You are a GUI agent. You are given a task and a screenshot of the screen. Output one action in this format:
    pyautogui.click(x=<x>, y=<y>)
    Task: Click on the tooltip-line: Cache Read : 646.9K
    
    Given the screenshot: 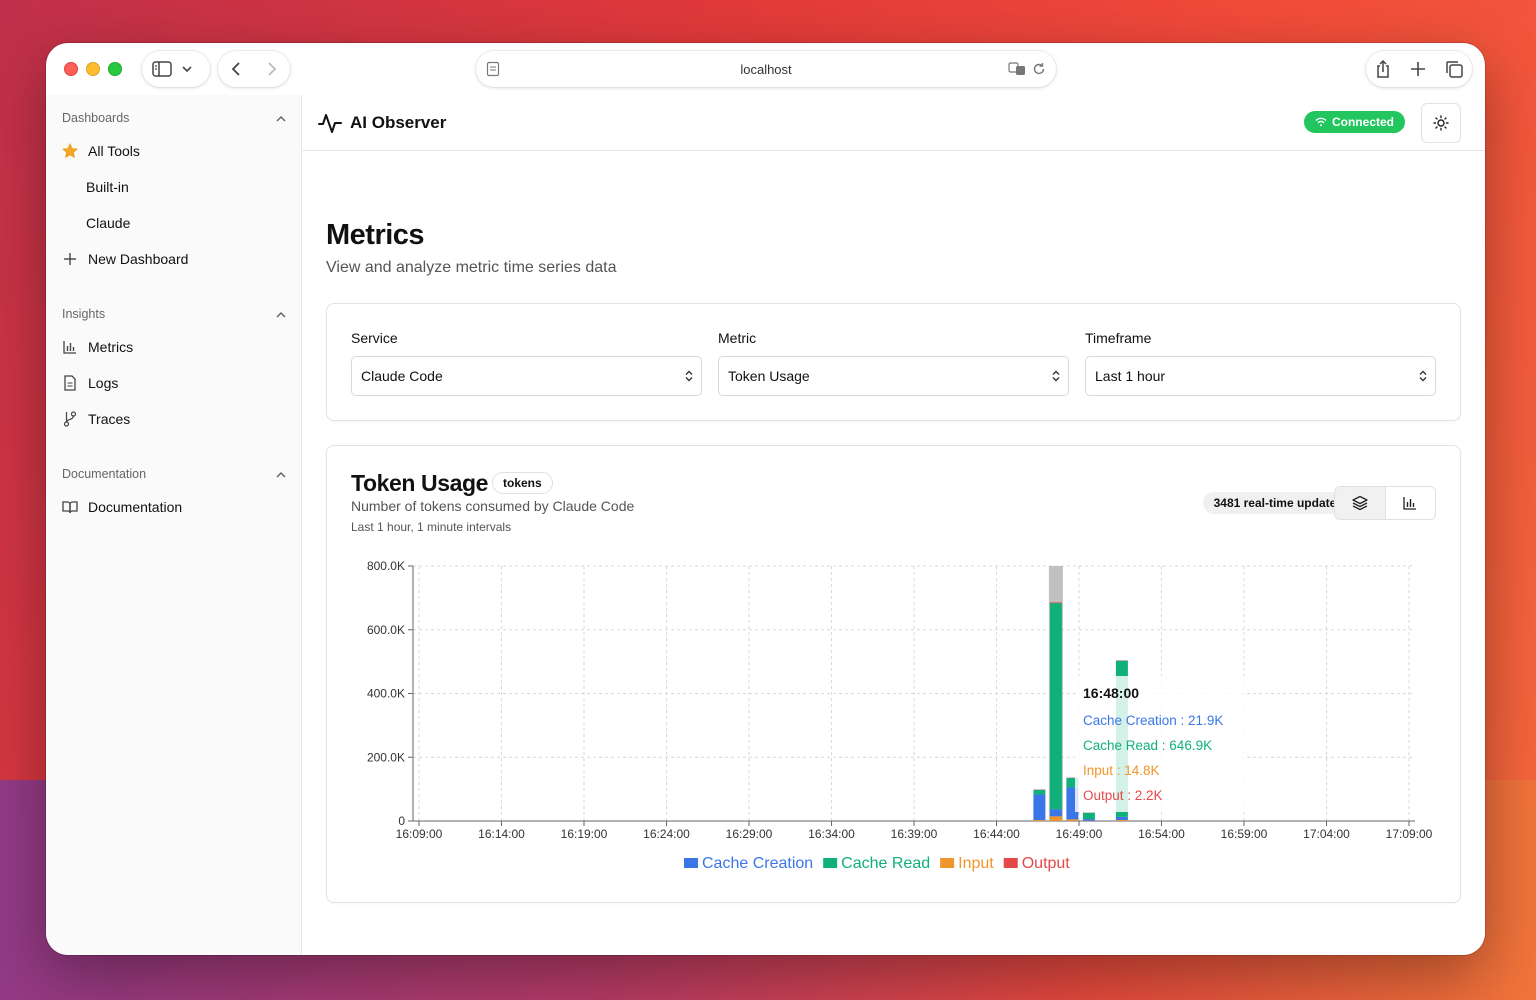 What is the action you would take?
    pyautogui.click(x=1147, y=745)
    